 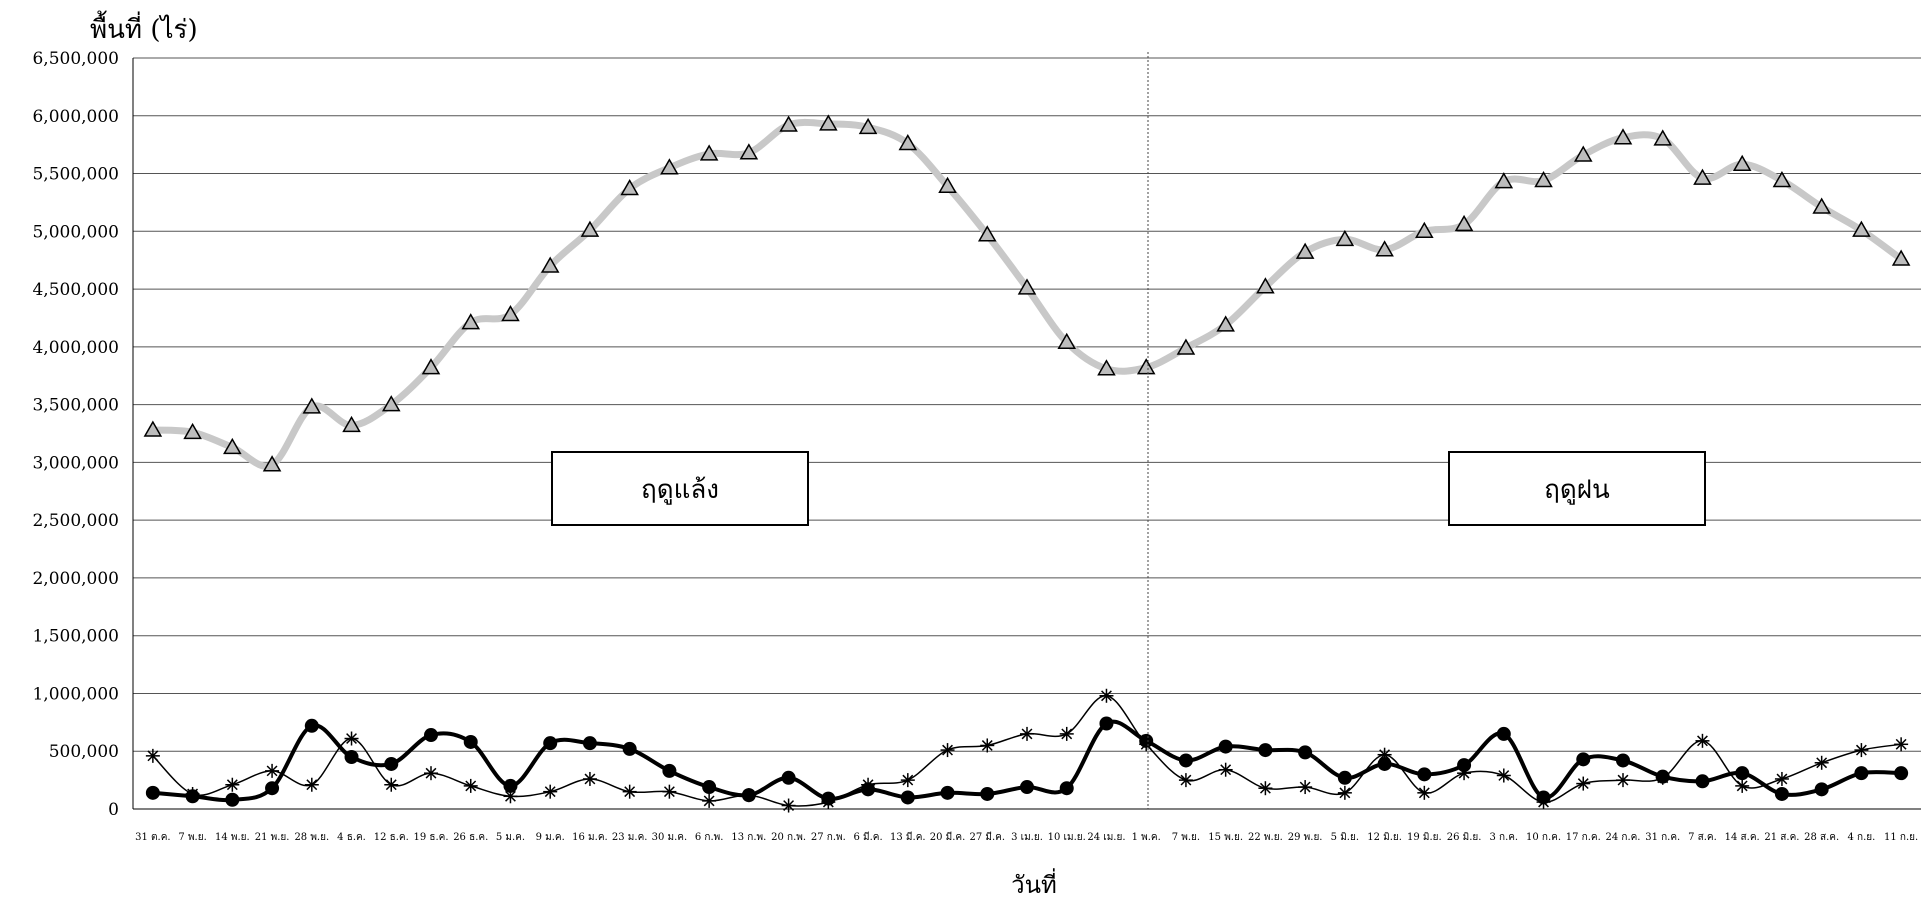 I want to click on x-tick-label: 9 ม.ค., so click(x=550, y=837).